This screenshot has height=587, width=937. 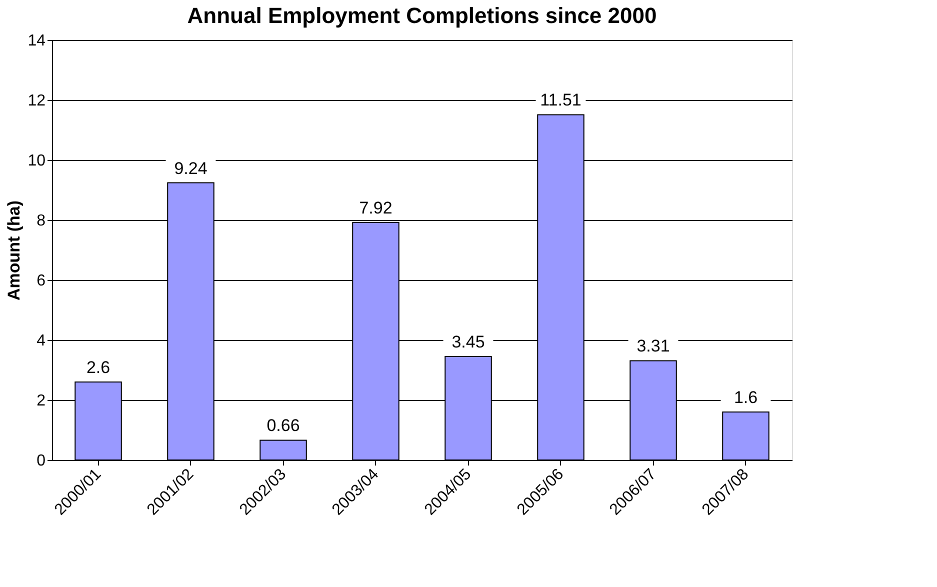 I want to click on y-axis-title: Amount (ha), so click(x=14, y=250).